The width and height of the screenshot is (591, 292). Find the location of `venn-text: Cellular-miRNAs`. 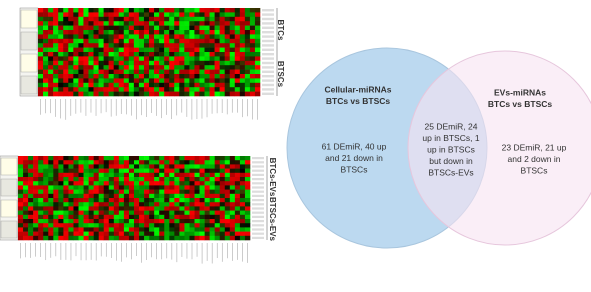

venn-text: Cellular-miRNAs is located at coordinates (357, 89).